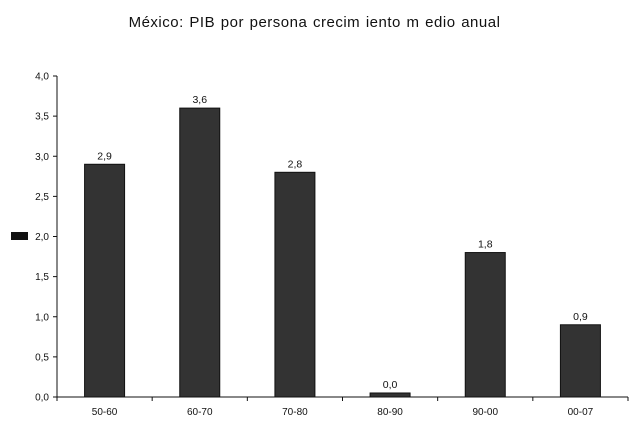 The height and width of the screenshot is (421, 629). I want to click on x-tick-label: 90-00, so click(485, 412).